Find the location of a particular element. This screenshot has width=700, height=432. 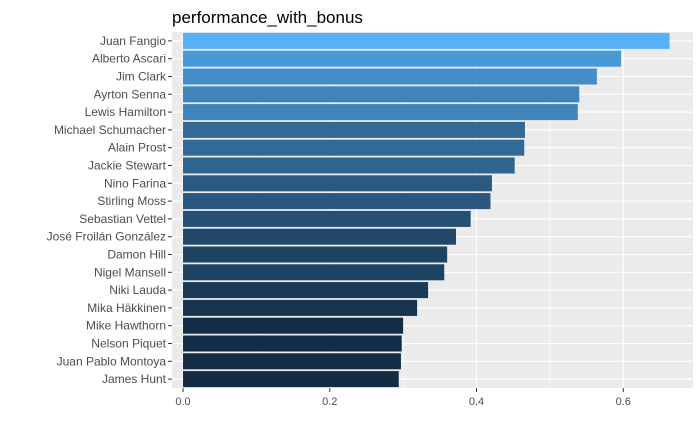

y-tick-label: José Froilán González is located at coordinates (106, 237).